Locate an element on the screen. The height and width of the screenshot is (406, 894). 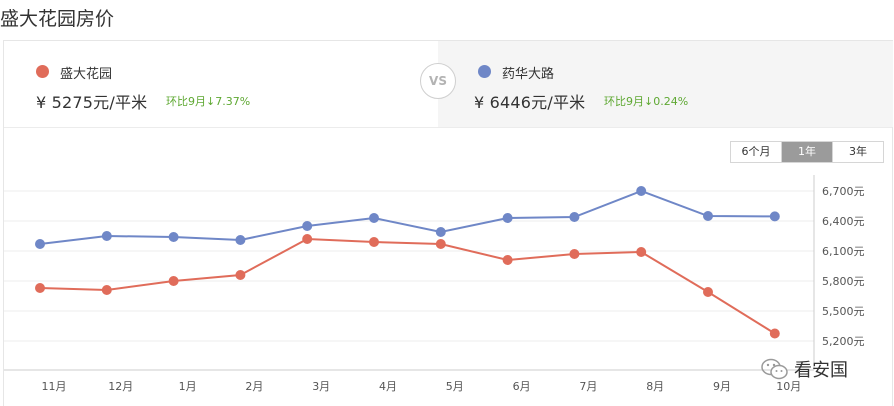
x-tick-label: 10月 is located at coordinates (788, 386).